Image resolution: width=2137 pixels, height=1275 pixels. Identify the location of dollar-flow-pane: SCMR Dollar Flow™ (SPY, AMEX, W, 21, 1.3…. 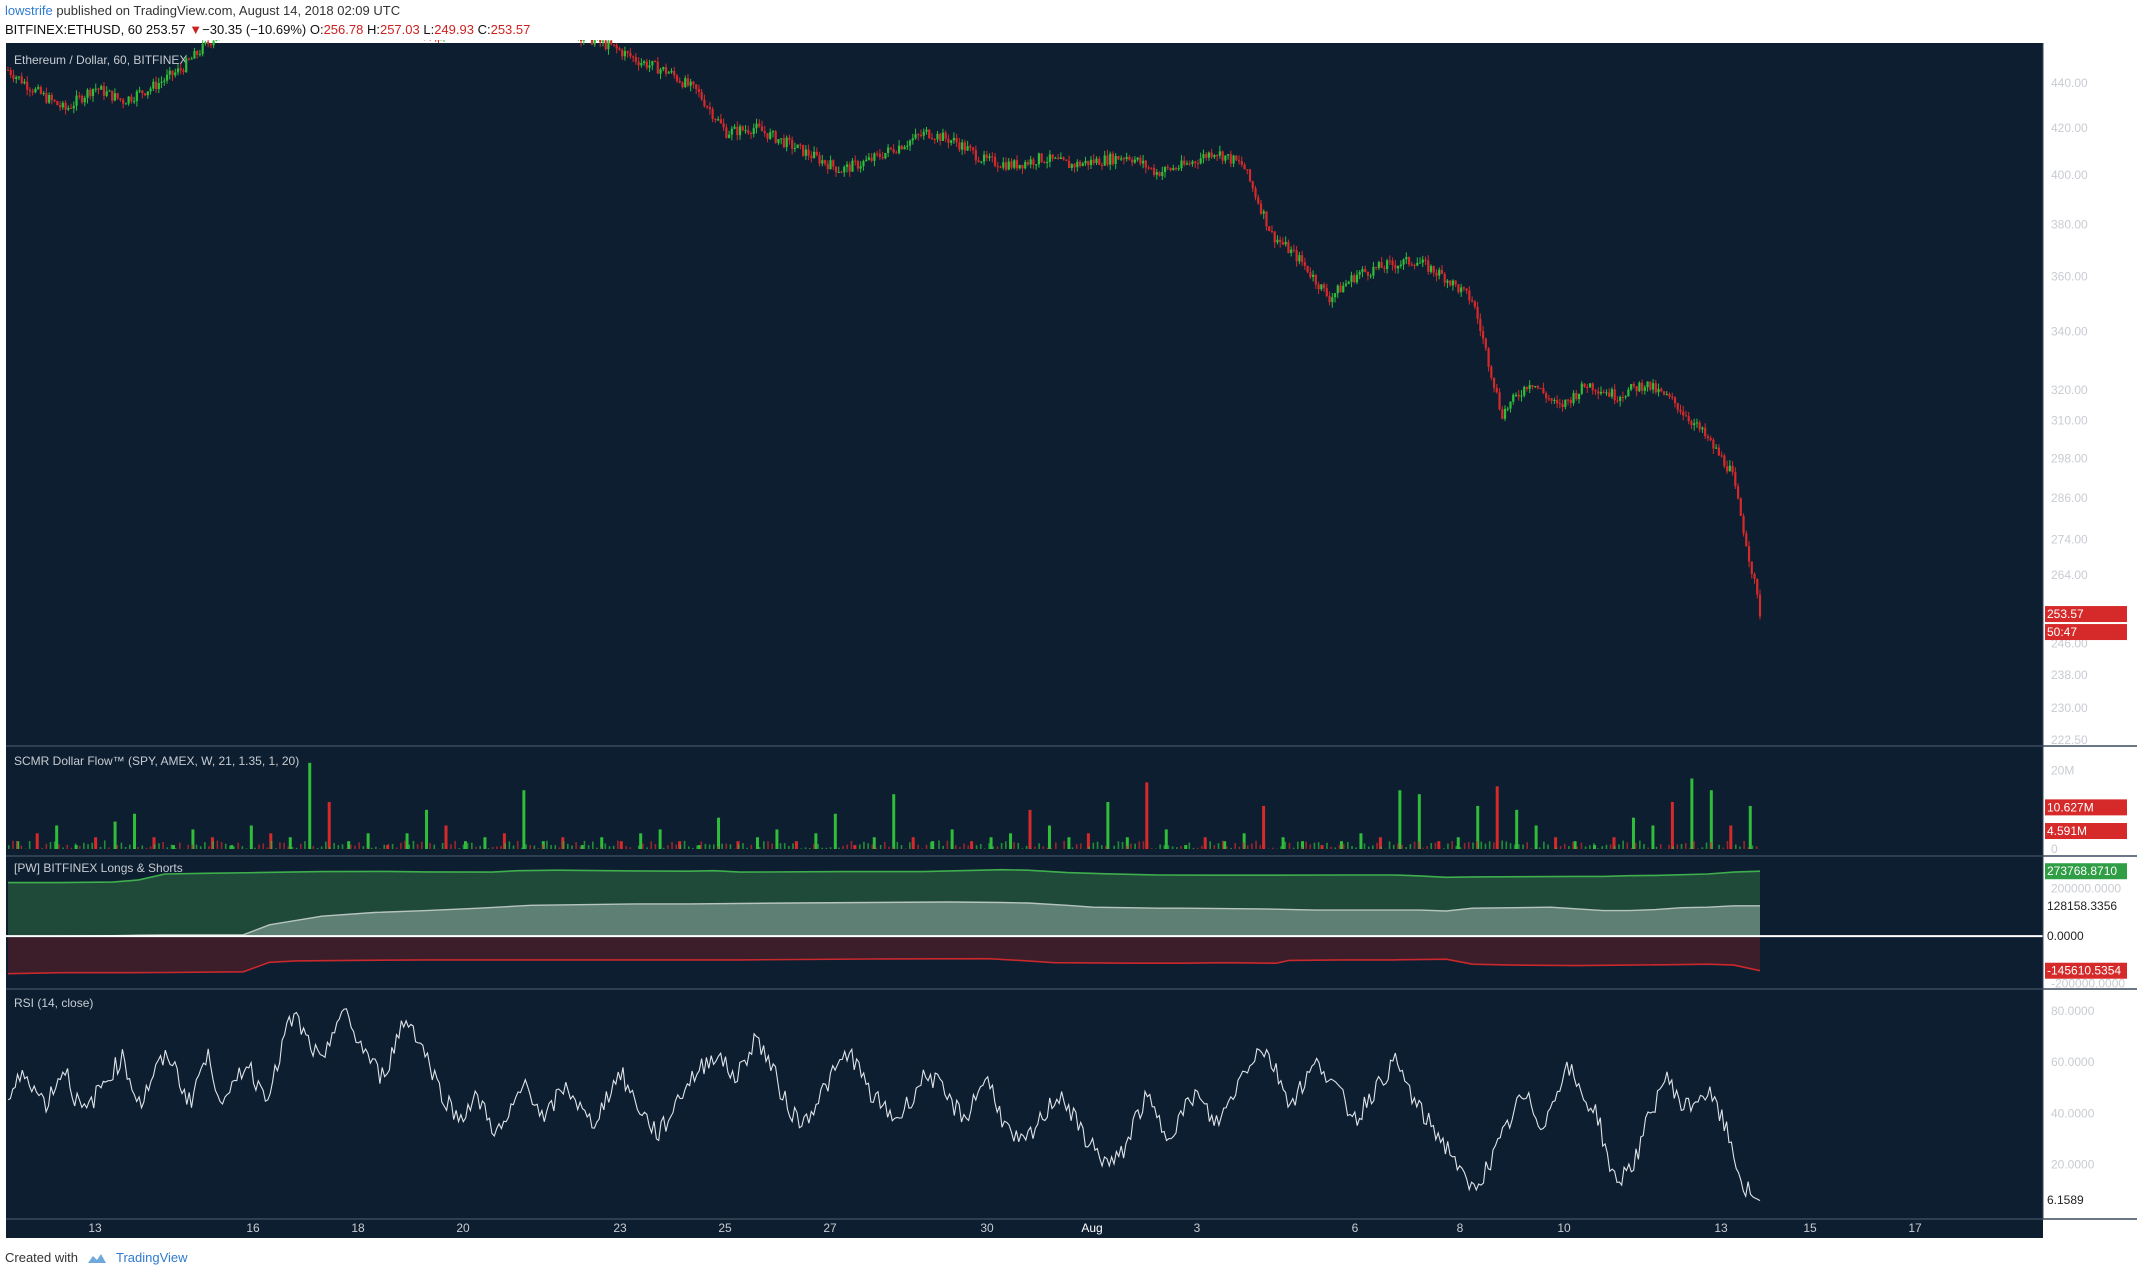
(883, 801).